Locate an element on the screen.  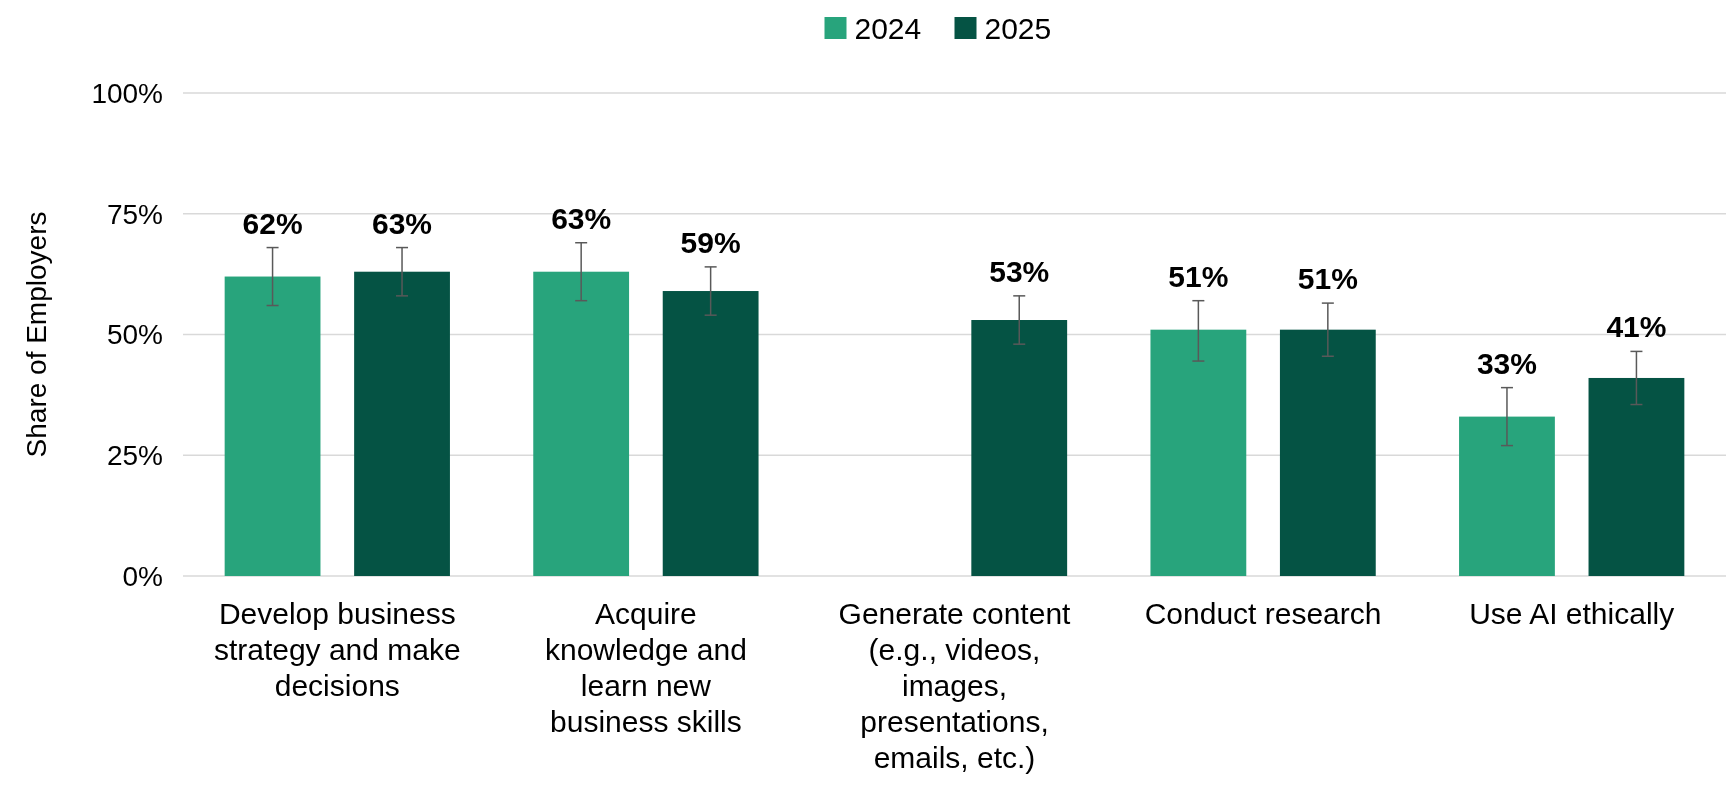
legend-label: 2025 is located at coordinates (1018, 28).